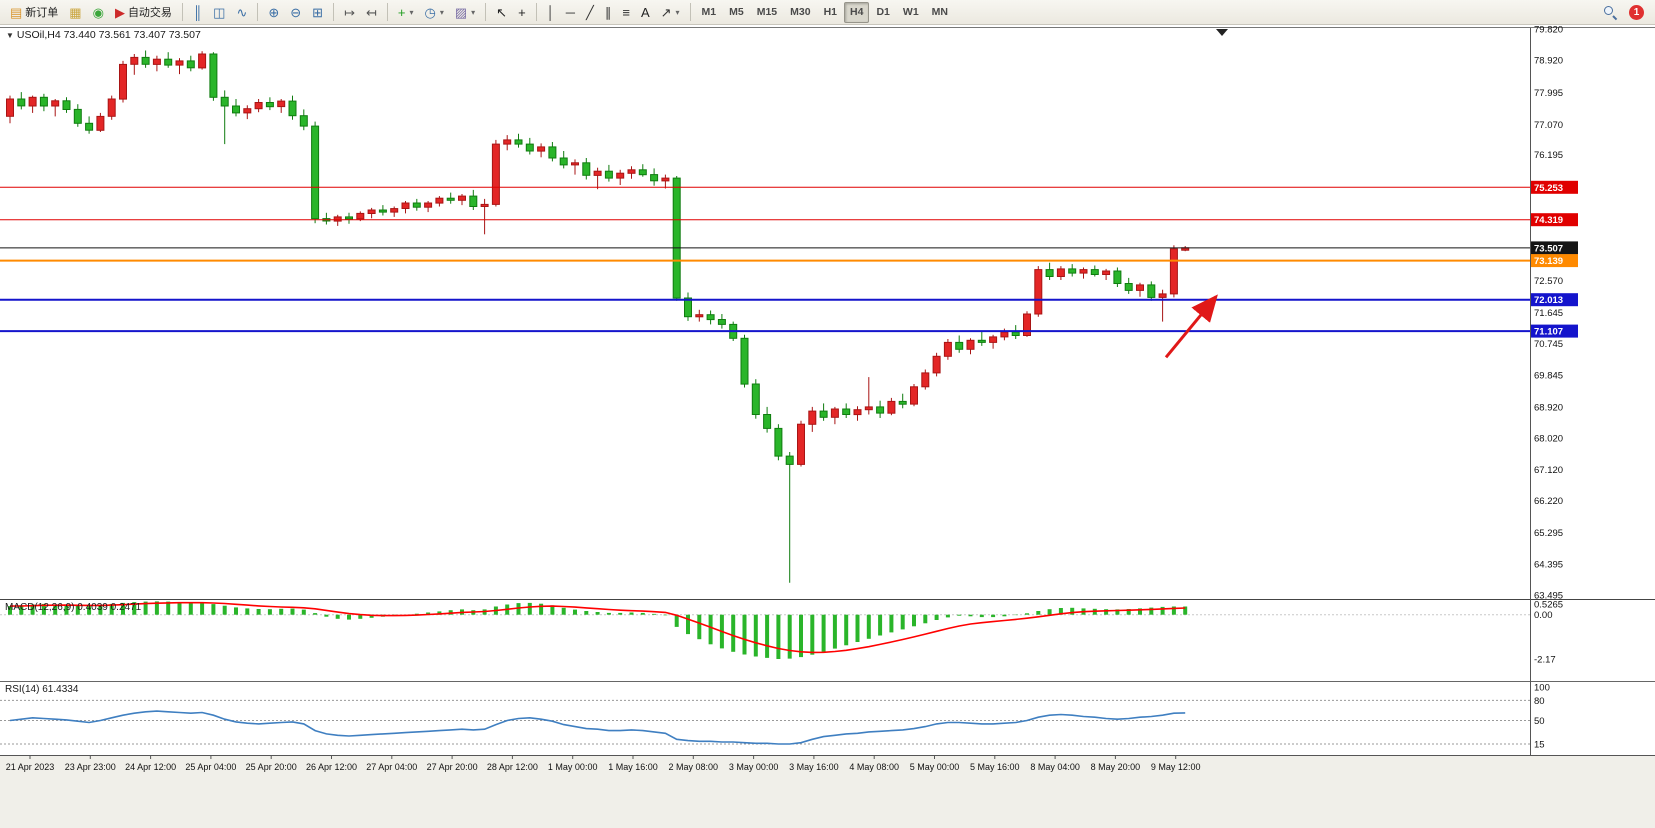  Describe the element at coordinates (75, 12) in the screenshot. I see `charts-window-button: ▦` at that location.